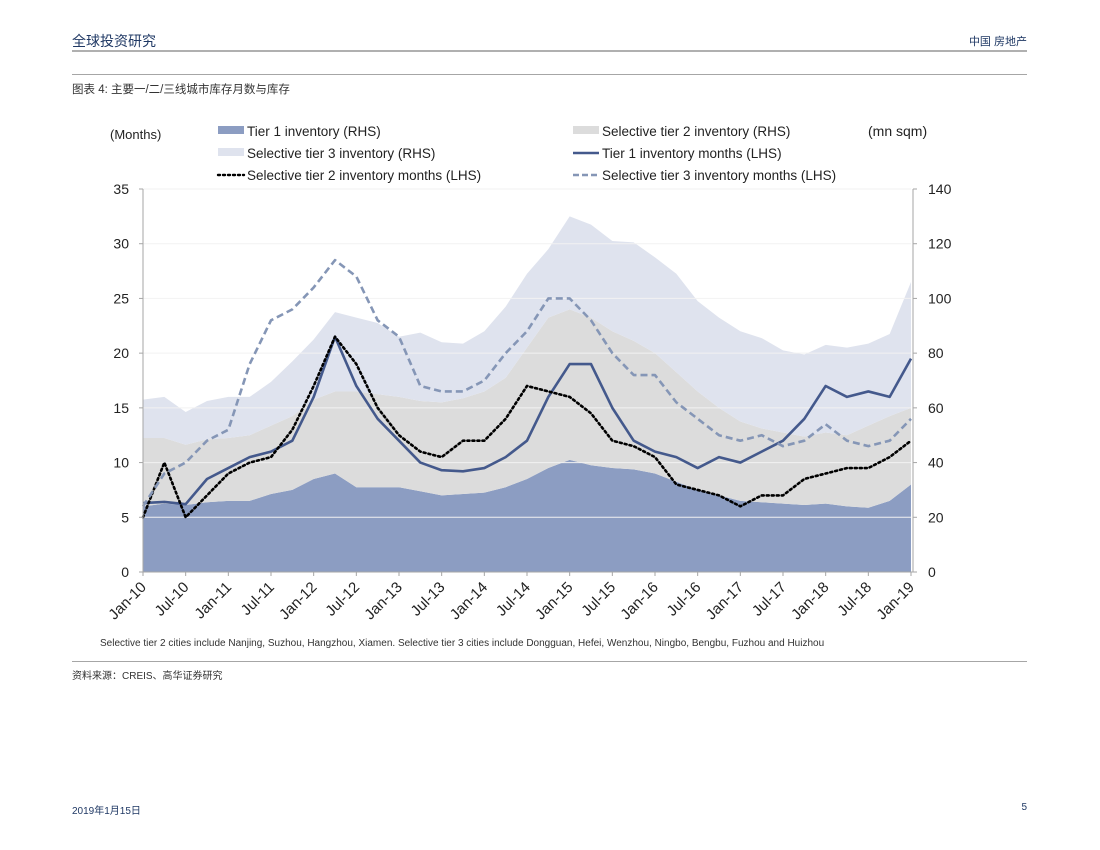 This screenshot has width=1100, height=850. What do you see at coordinates (298, 601) in the screenshot?
I see `x-tick-label: Jan-12` at bounding box center [298, 601].